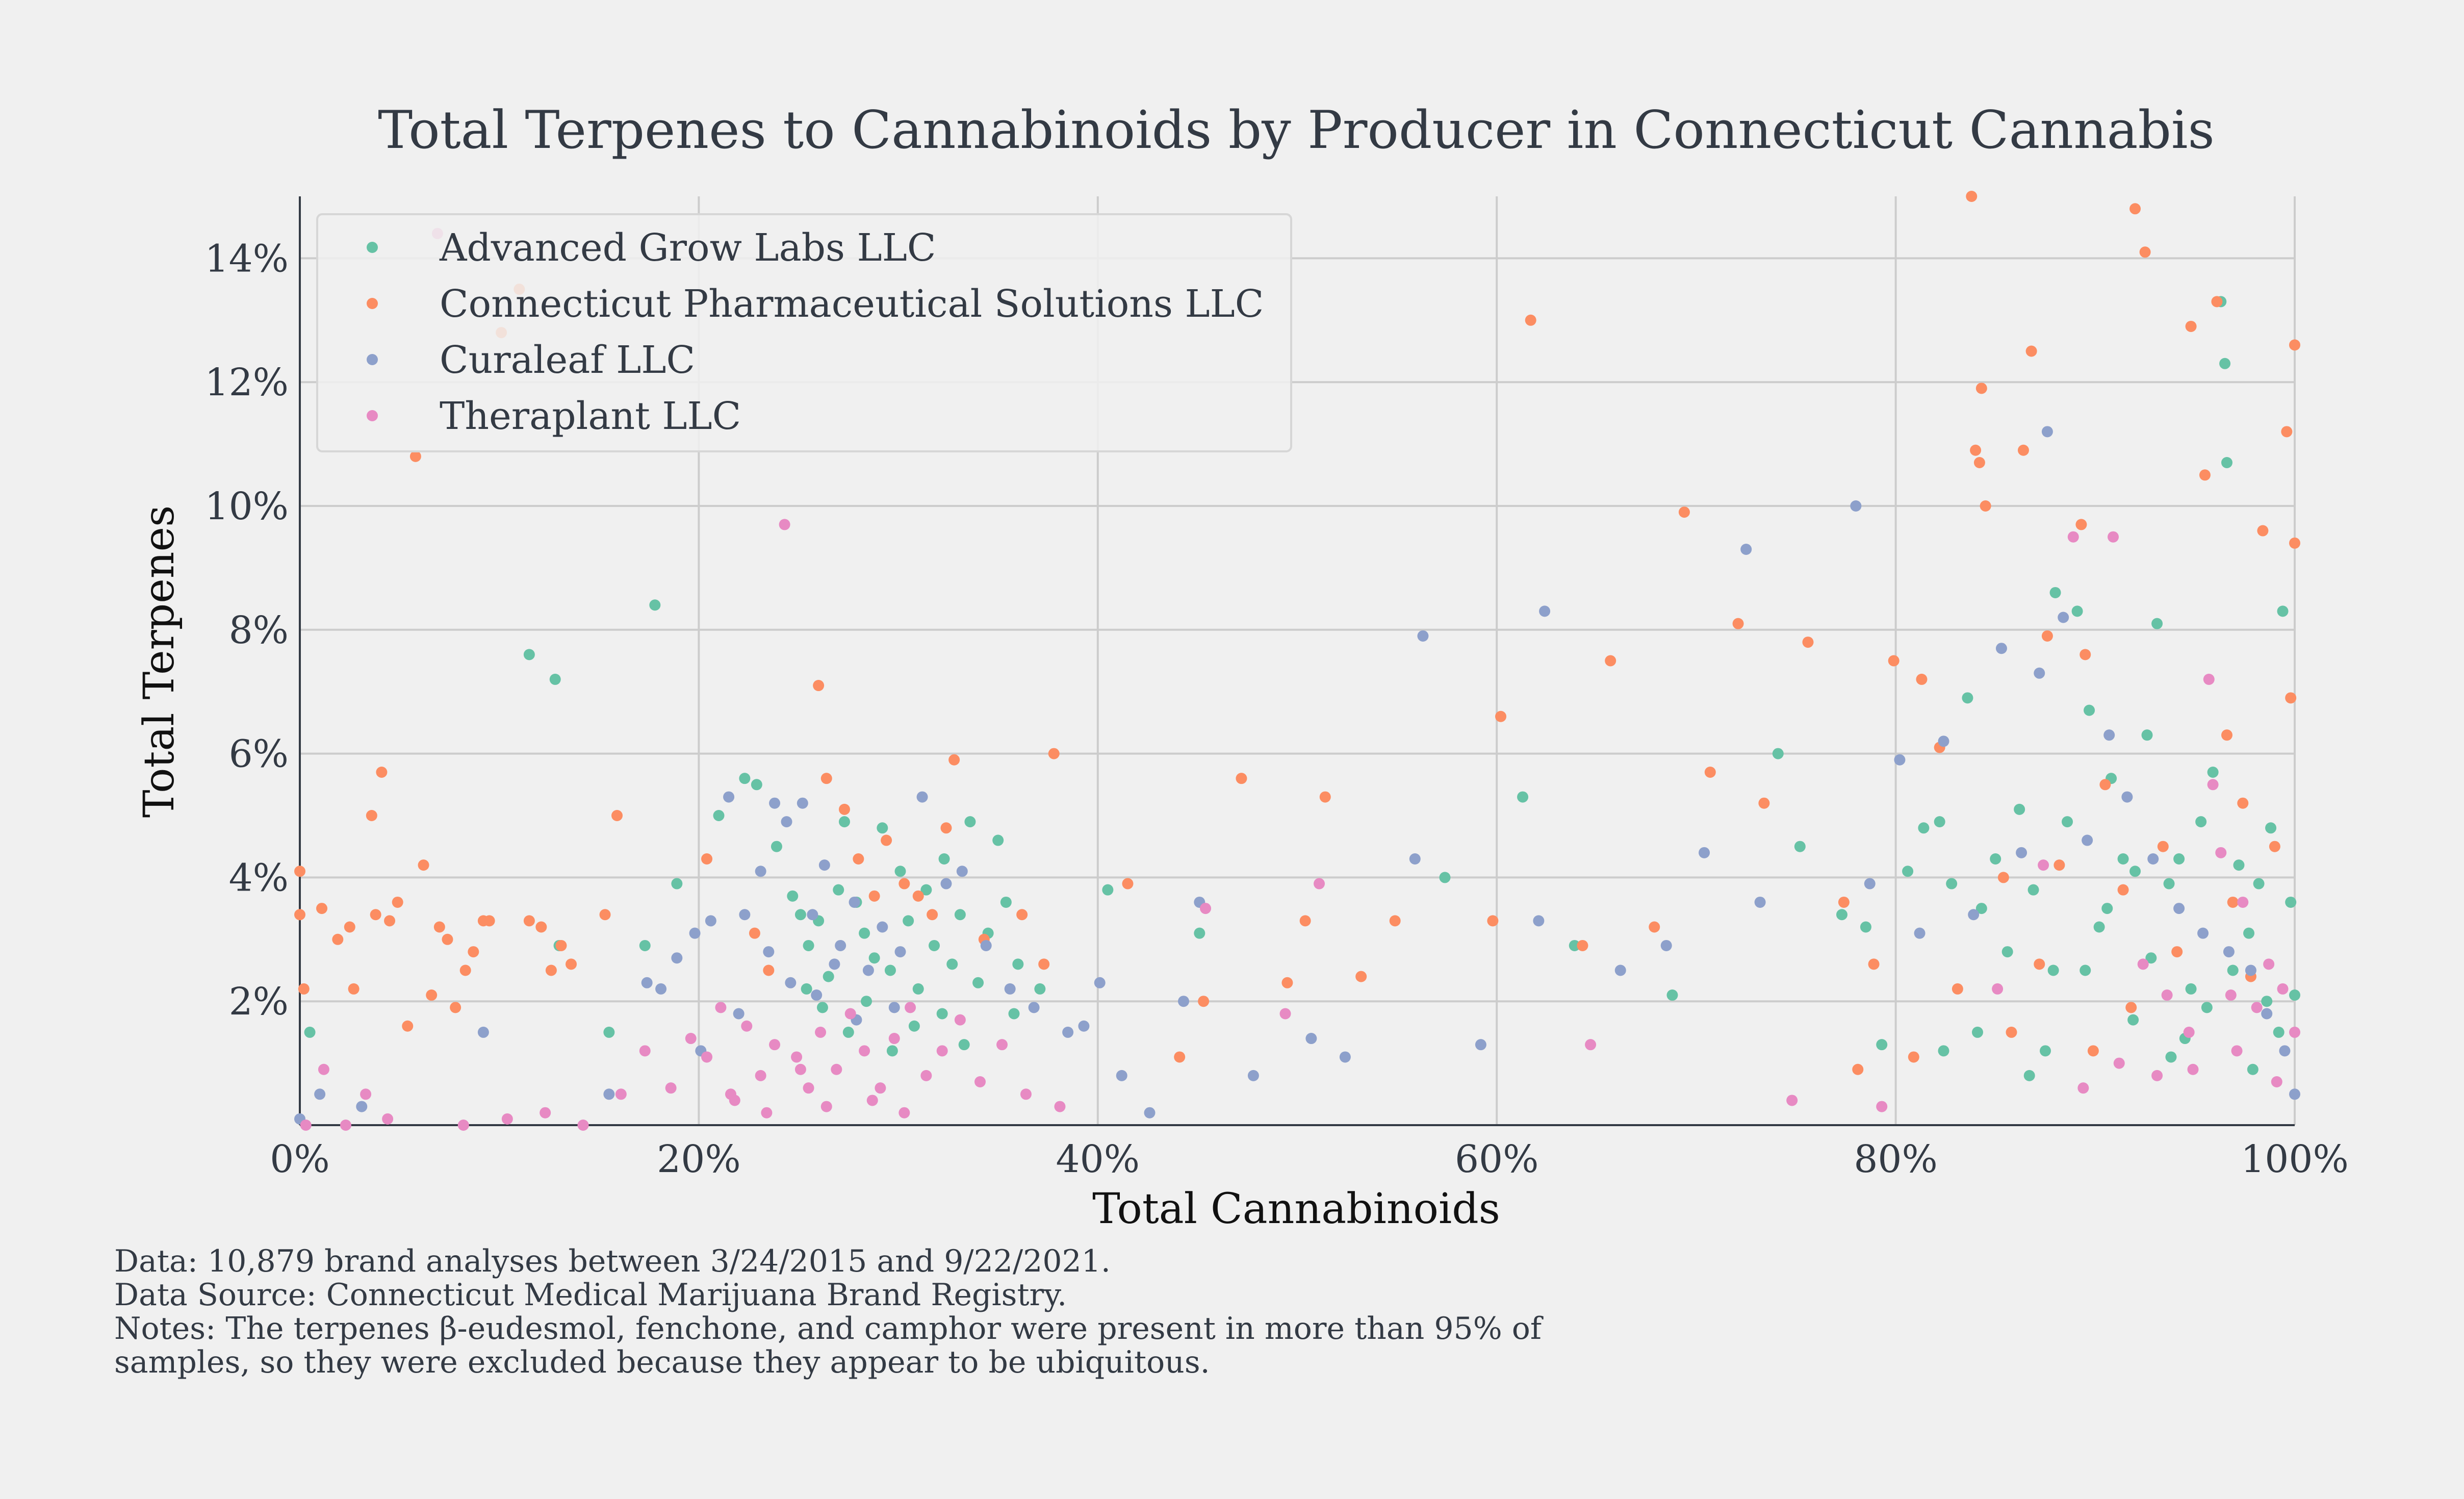 Image resolution: width=2464 pixels, height=1499 pixels. I want to click on x-tick-label: 100%, so click(2295, 1159).